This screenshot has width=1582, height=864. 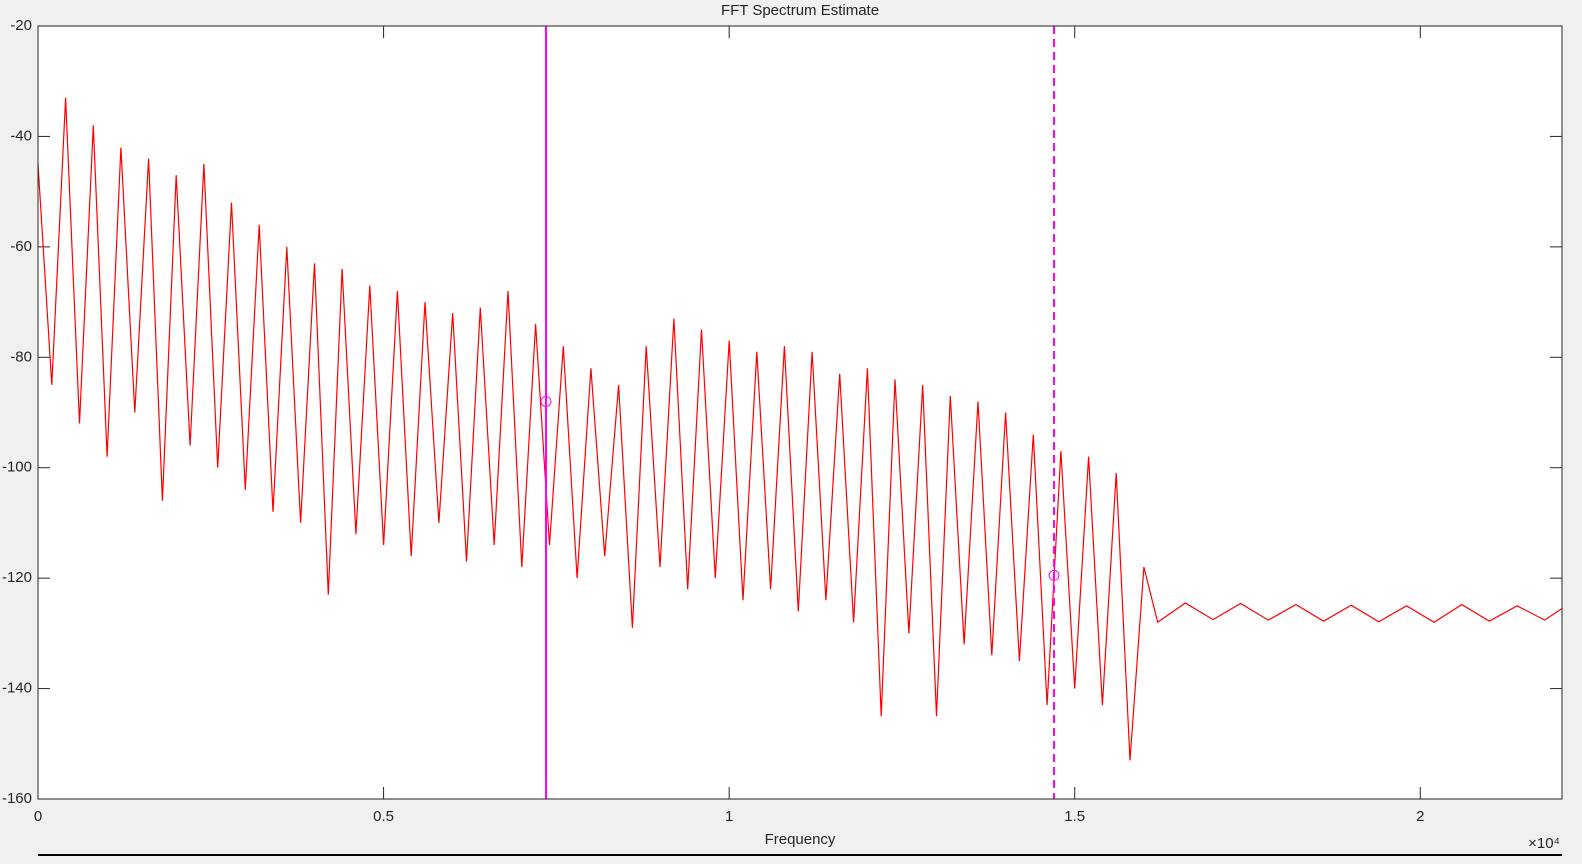 What do you see at coordinates (17, 688) in the screenshot?
I see `y-tick-label: -140` at bounding box center [17, 688].